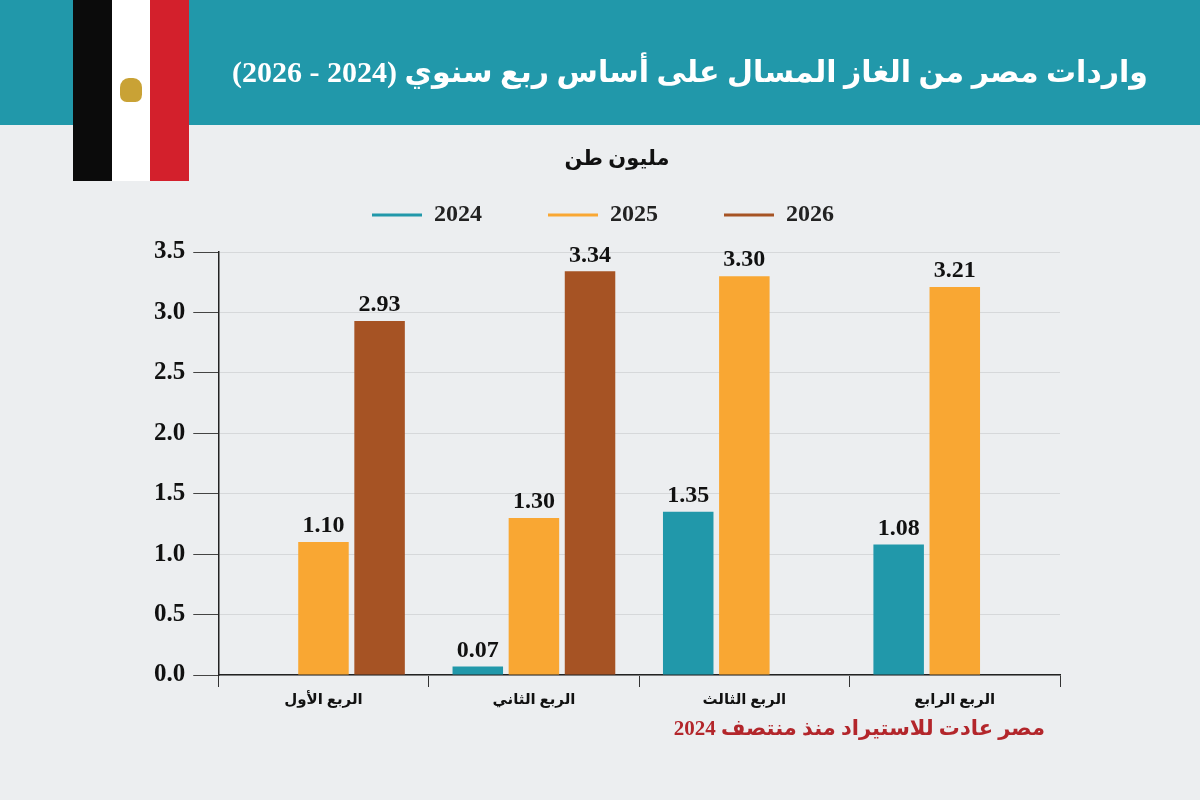  I want to click on y-tick-label: 0.0, so click(170, 673).